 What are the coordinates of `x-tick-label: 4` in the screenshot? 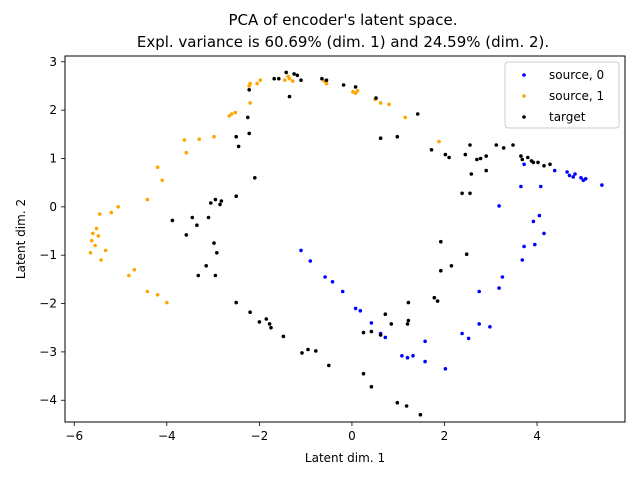 It's located at (537, 436).